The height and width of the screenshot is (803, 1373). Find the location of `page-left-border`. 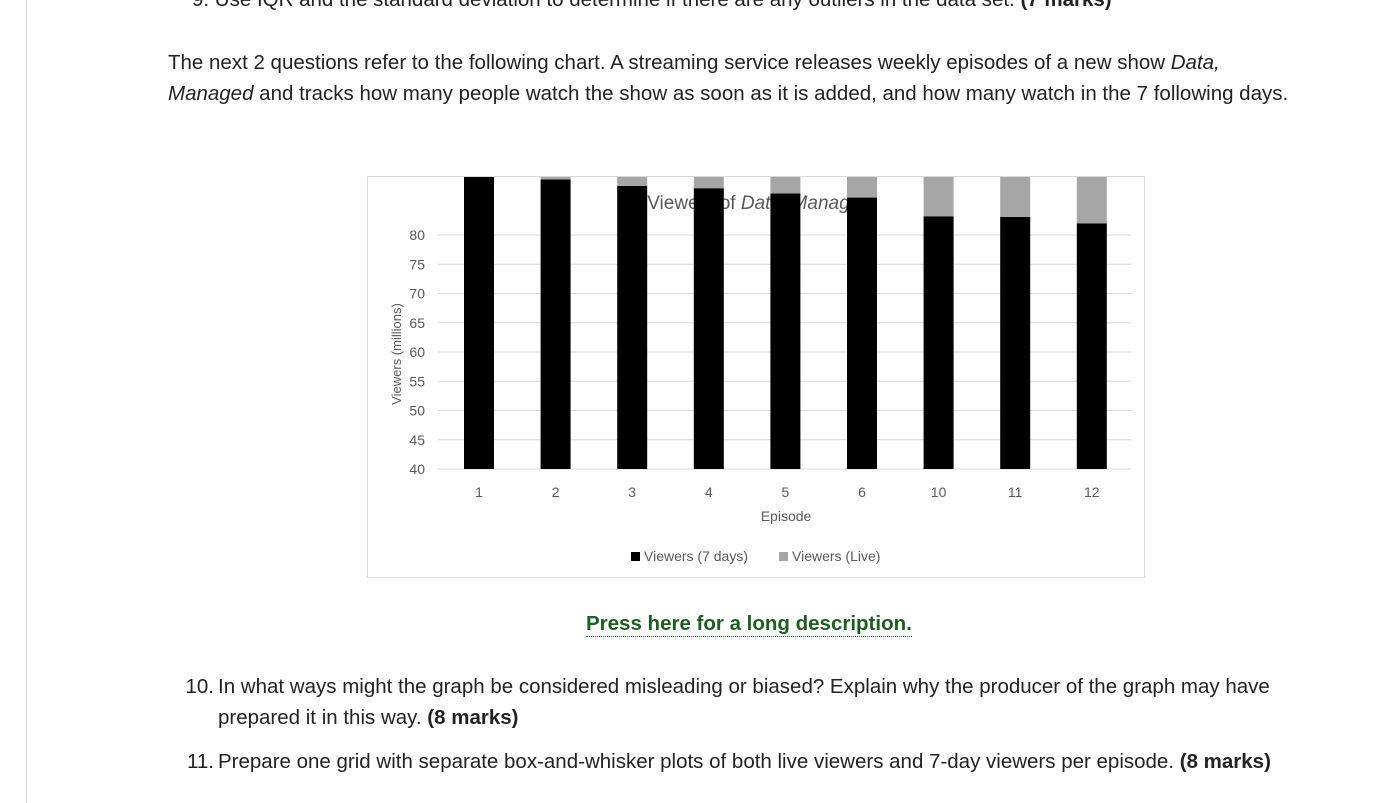

page-left-border is located at coordinates (26, 401).